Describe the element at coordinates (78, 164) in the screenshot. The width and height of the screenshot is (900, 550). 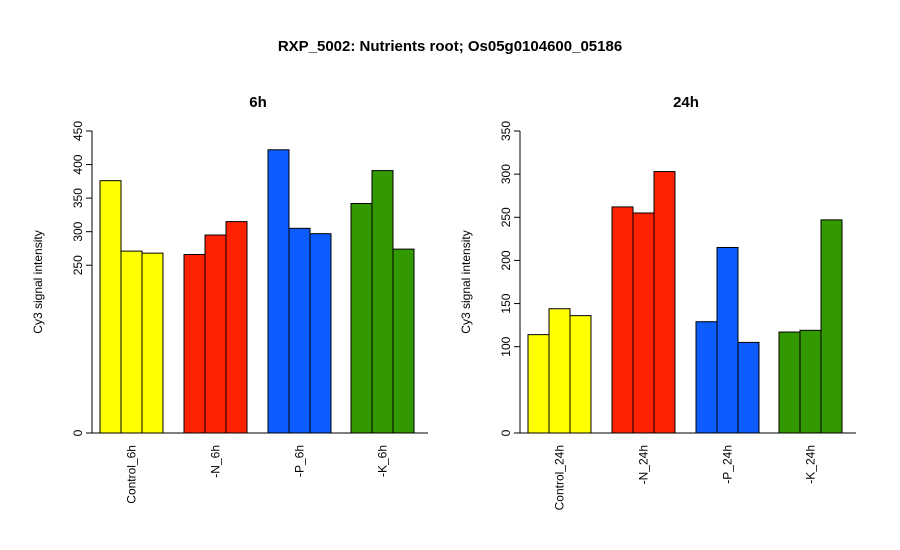
I see `panel-6h-y-tick-label: 400` at that location.